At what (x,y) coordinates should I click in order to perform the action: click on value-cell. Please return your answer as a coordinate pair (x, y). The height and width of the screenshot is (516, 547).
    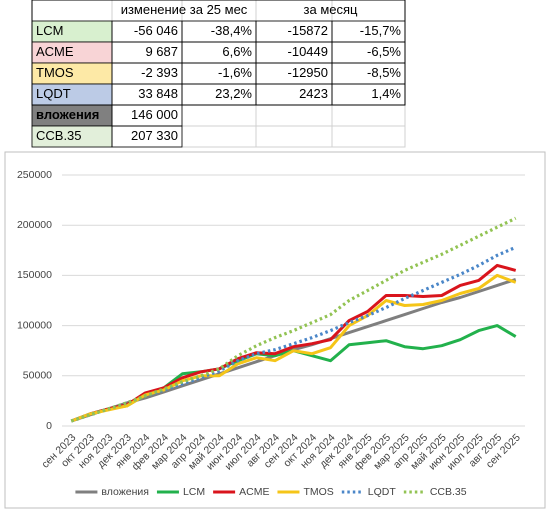
    Looking at the image, I should click on (147, 136).